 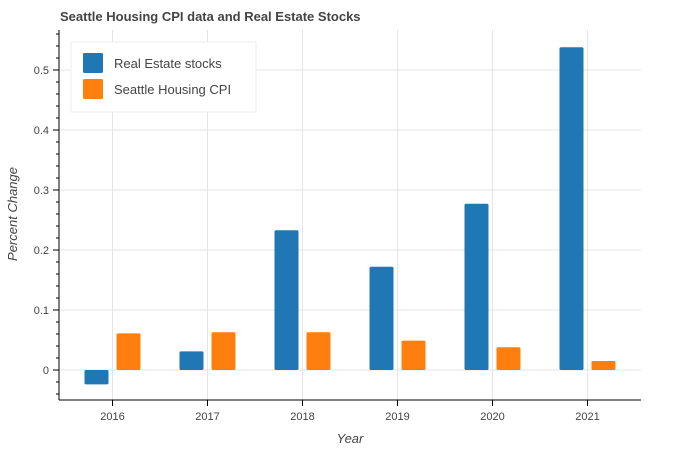 I want to click on legend-label: Seattle Housing CPI, so click(x=172, y=89).